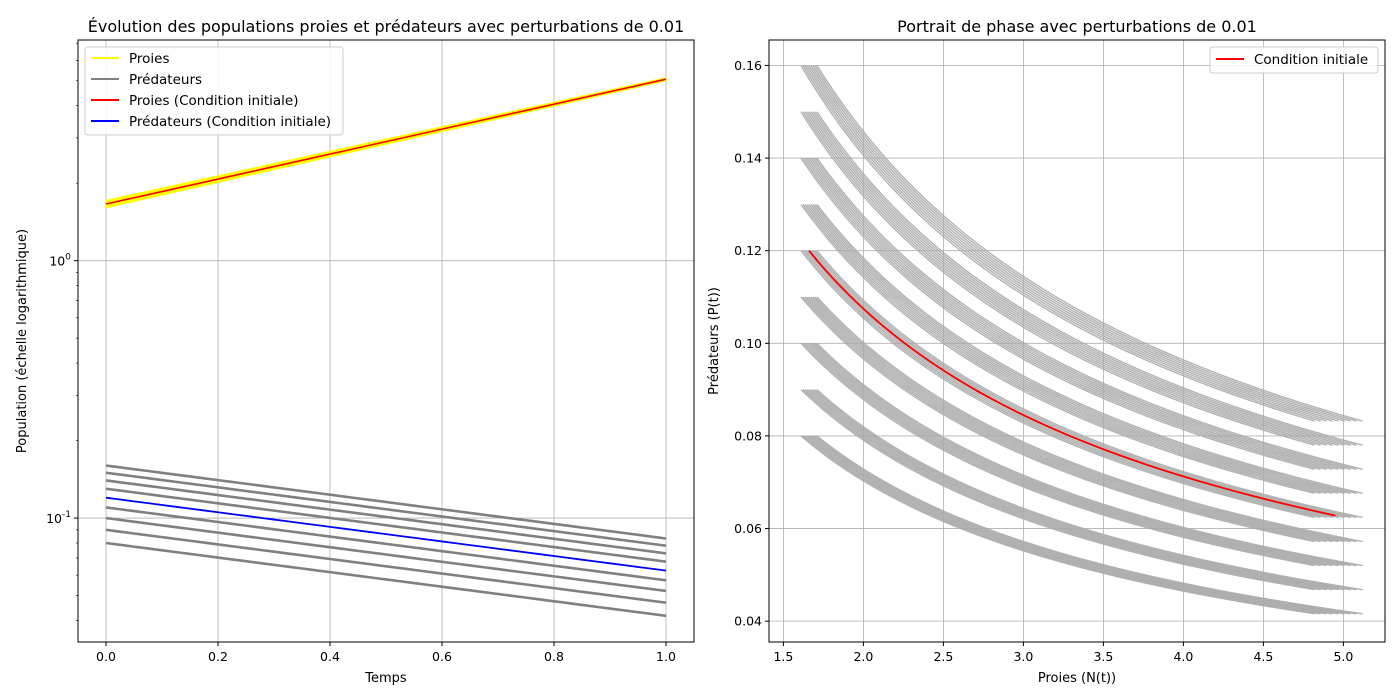  Describe the element at coordinates (62, 331) in the screenshot. I see `y-axis-ticks: 10⁻¹ 10⁰` at that location.